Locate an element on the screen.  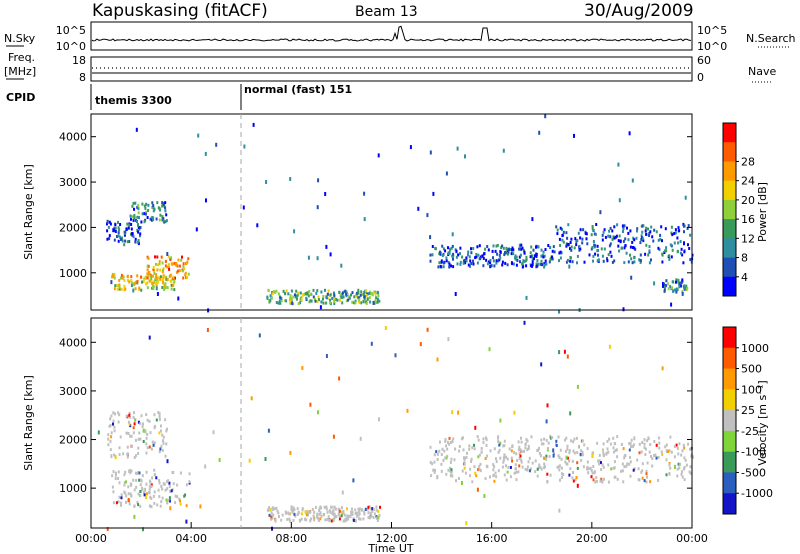
y-tick-label: 2000 is located at coordinates (73, 440).